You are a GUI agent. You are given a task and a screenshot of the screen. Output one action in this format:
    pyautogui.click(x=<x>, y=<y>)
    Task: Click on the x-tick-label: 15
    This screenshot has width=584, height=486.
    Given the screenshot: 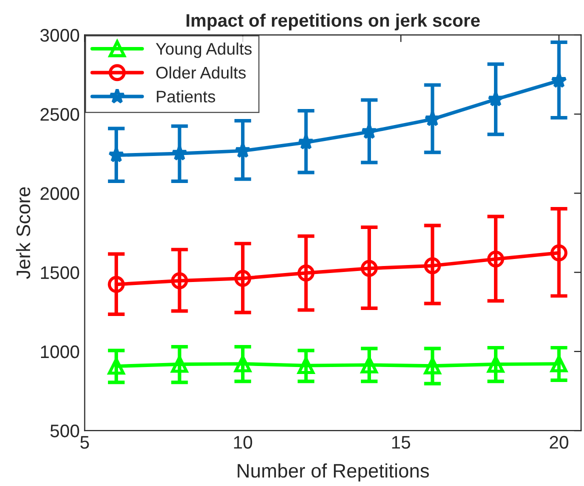 What is the action you would take?
    pyautogui.click(x=401, y=442)
    